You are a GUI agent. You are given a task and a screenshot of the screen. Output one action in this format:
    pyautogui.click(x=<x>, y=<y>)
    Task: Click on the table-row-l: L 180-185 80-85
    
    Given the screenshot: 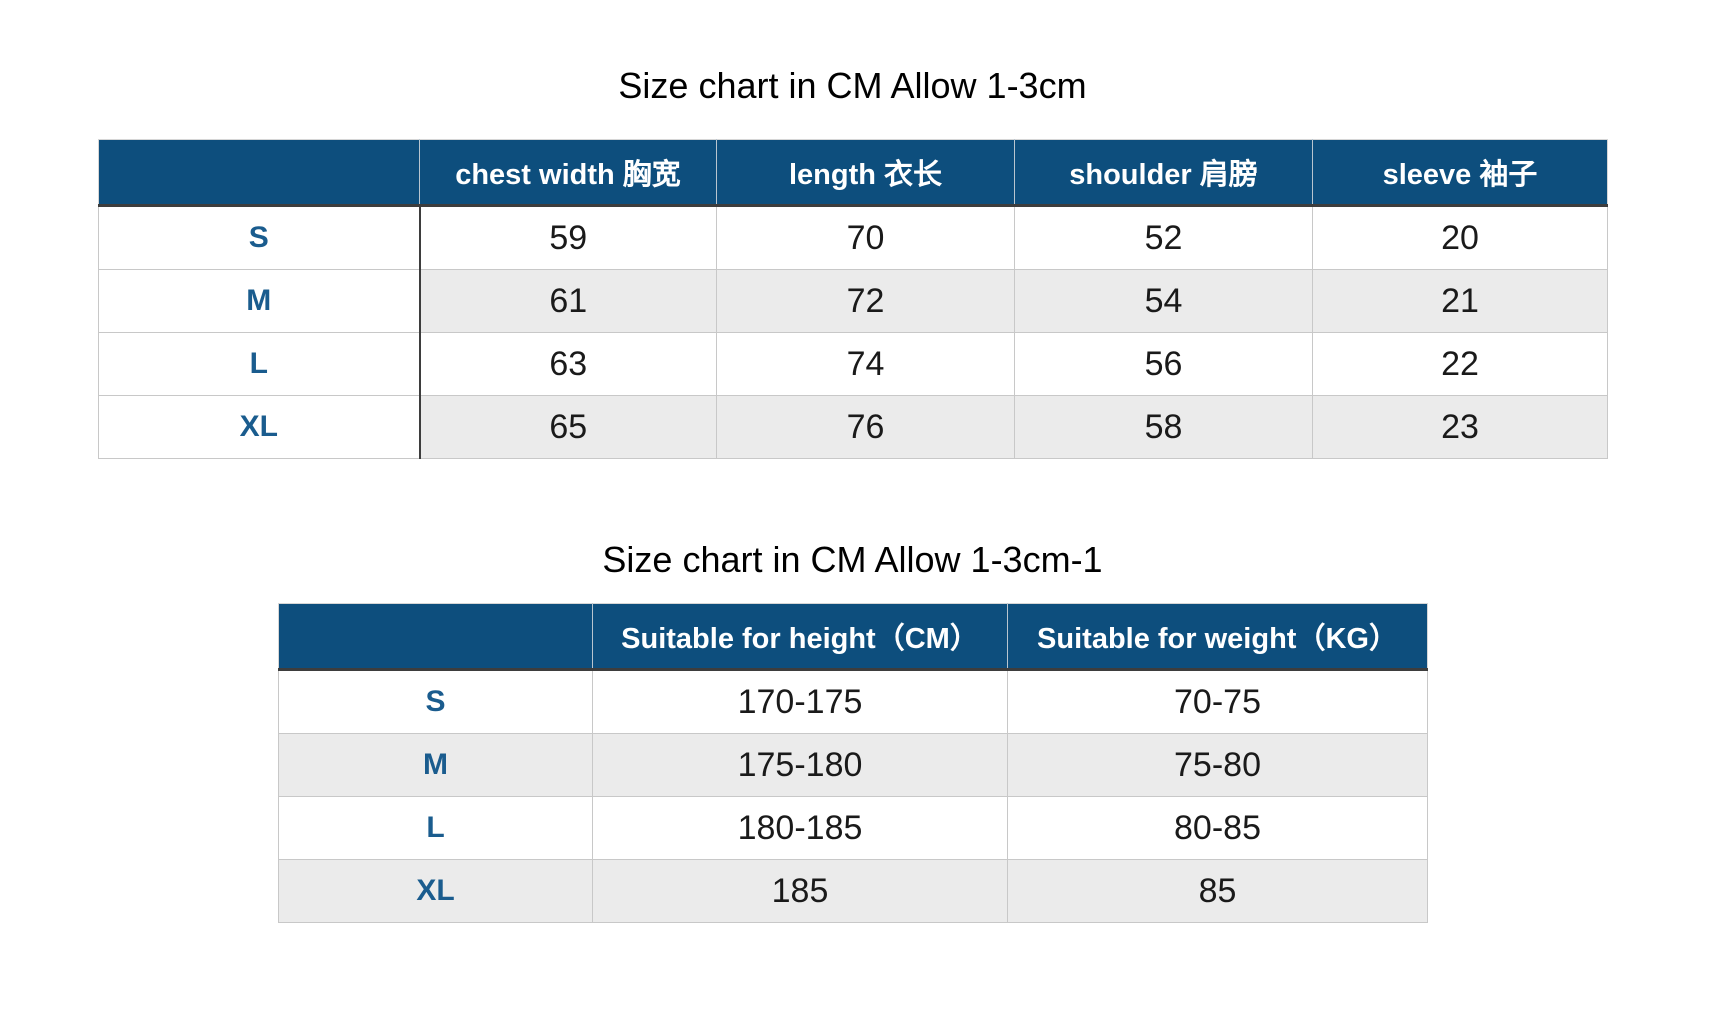 What is the action you would take?
    pyautogui.click(x=853, y=828)
    